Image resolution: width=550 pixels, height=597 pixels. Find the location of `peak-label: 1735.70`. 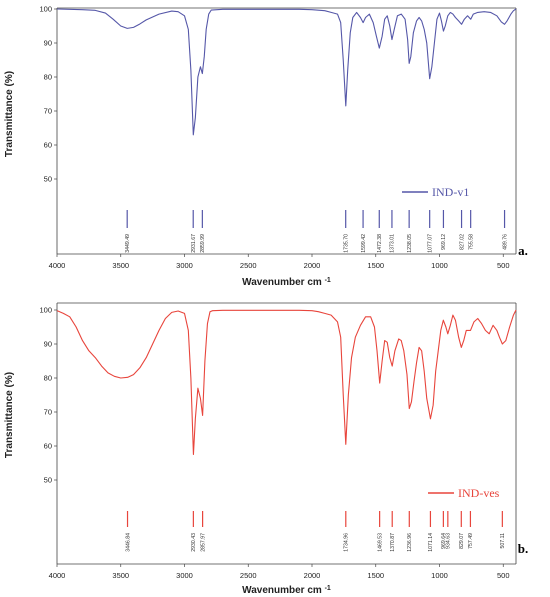

peak-label: 1735.70 is located at coordinates (346, 243).